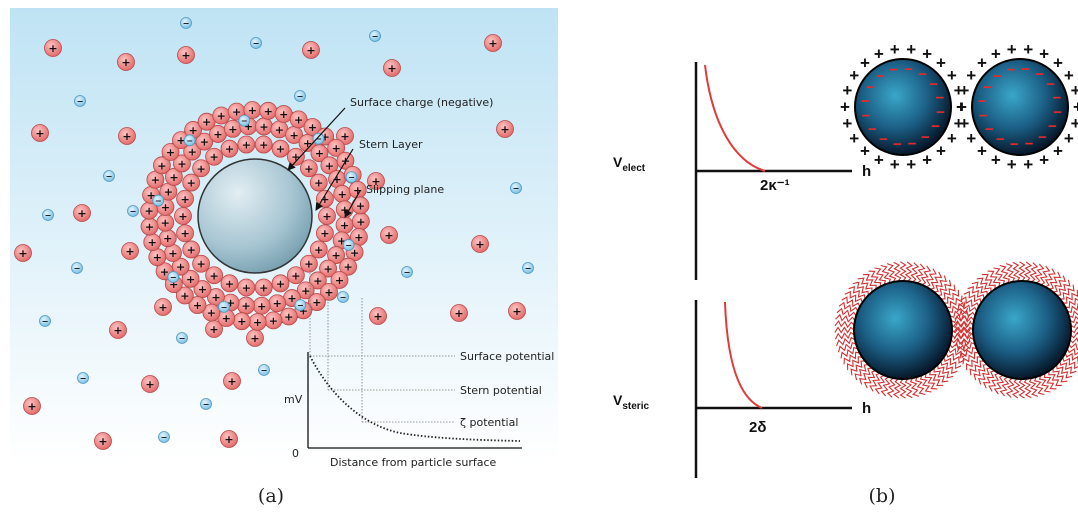 The height and width of the screenshot is (517, 1078). Describe the element at coordinates (501, 390) in the screenshot. I see `stern-potential-label: Stern potential` at that location.